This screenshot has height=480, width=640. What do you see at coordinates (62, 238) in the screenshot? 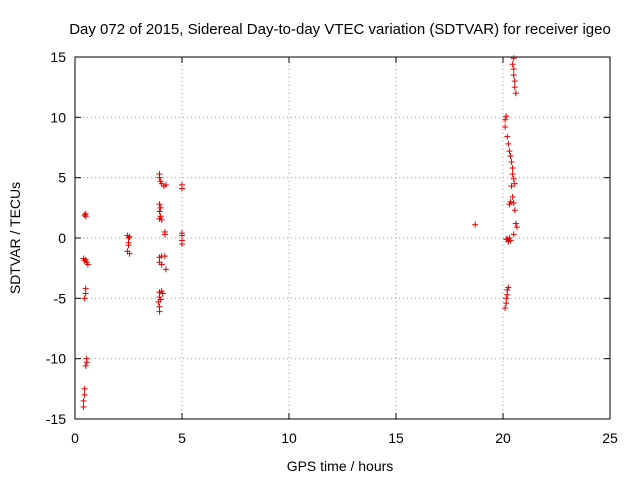
I see `y-tick-label: 0` at bounding box center [62, 238].